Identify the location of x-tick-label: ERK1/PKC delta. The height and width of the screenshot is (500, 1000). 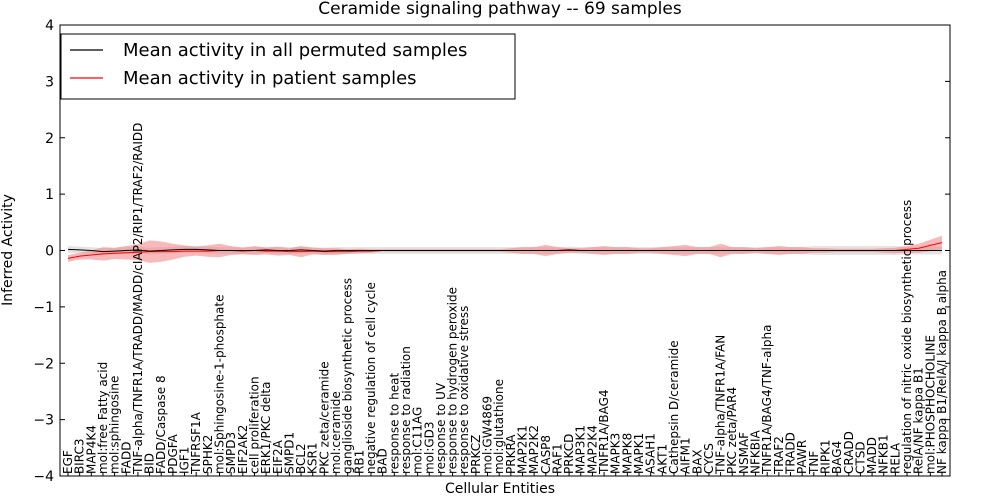
(266, 427).